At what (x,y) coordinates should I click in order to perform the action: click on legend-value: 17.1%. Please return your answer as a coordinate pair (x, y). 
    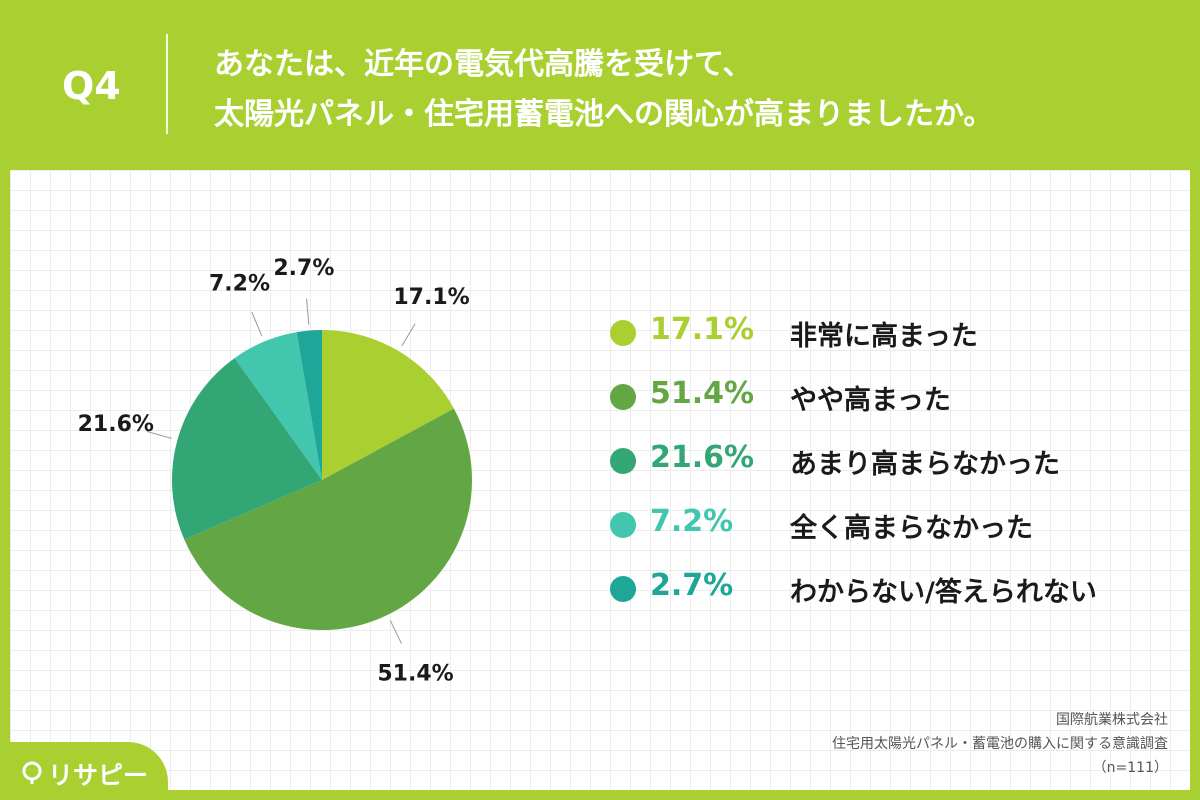
    Looking at the image, I should click on (702, 329).